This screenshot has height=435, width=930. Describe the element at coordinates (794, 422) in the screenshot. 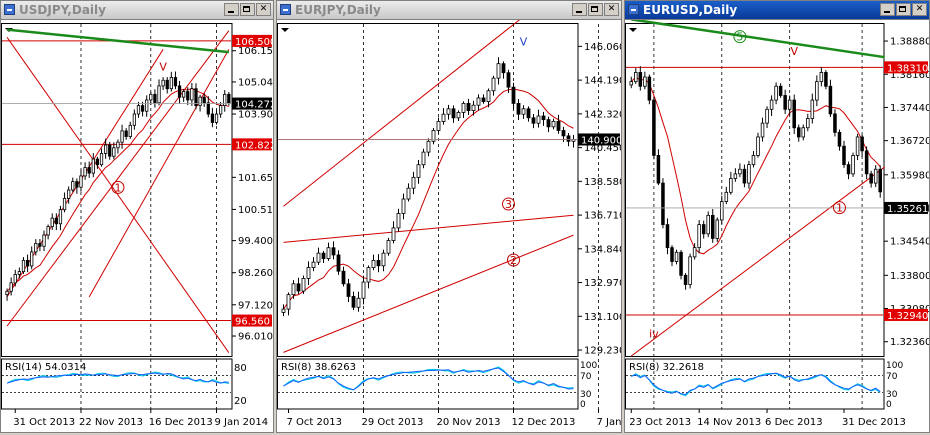

I see `date-axis-label: 6 Dec 2013` at that location.